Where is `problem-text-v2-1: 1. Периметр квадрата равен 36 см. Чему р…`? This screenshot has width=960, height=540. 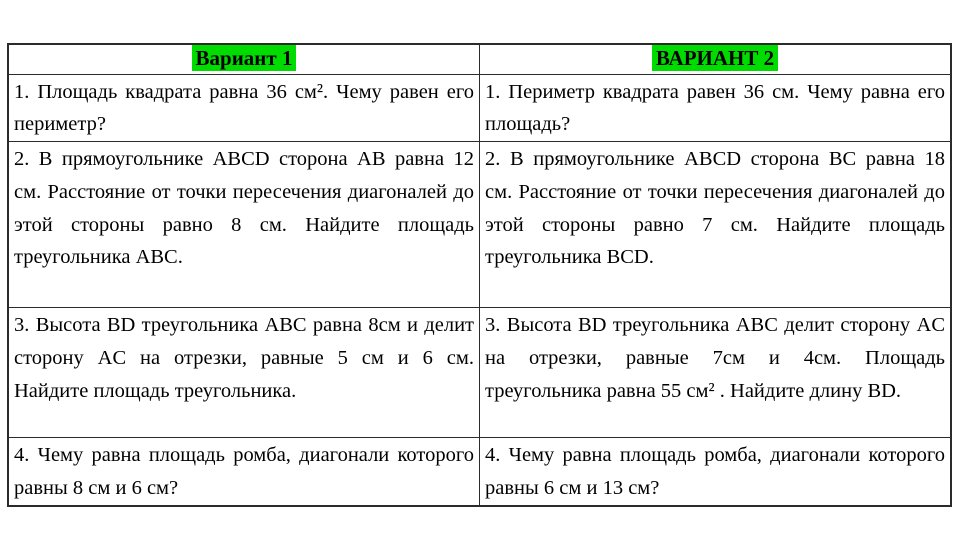 problem-text-v2-1: 1. Периметр квадрата равен 36 см. Чему р… is located at coordinates (715, 108).